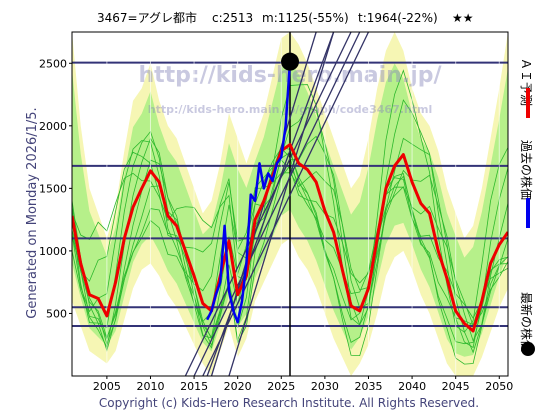  What do you see at coordinates (53, 126) in the screenshot?
I see `y-tick-label: 2000` at bounding box center [53, 126].